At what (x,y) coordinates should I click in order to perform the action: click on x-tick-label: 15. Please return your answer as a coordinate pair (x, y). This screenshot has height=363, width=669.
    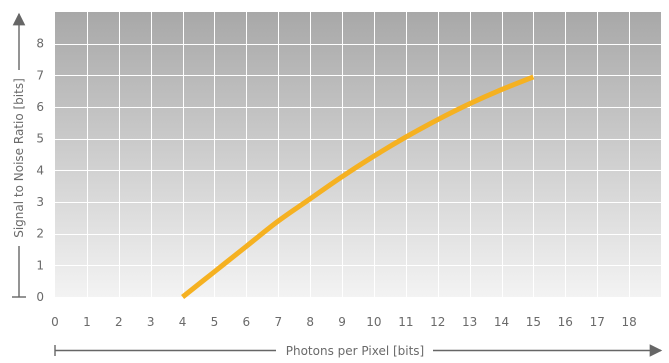
    Looking at the image, I should click on (533, 322).